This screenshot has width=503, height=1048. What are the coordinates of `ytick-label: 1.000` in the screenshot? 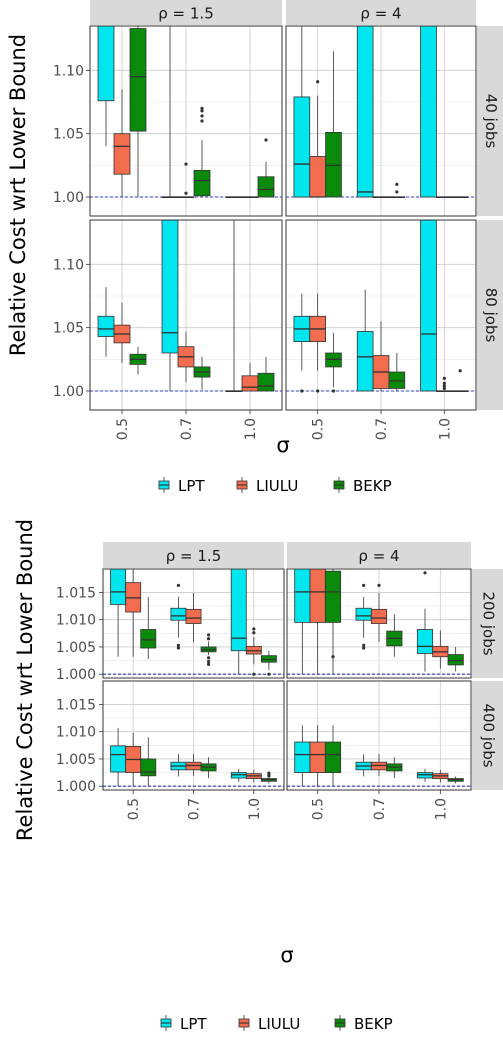 It's located at (76, 675).